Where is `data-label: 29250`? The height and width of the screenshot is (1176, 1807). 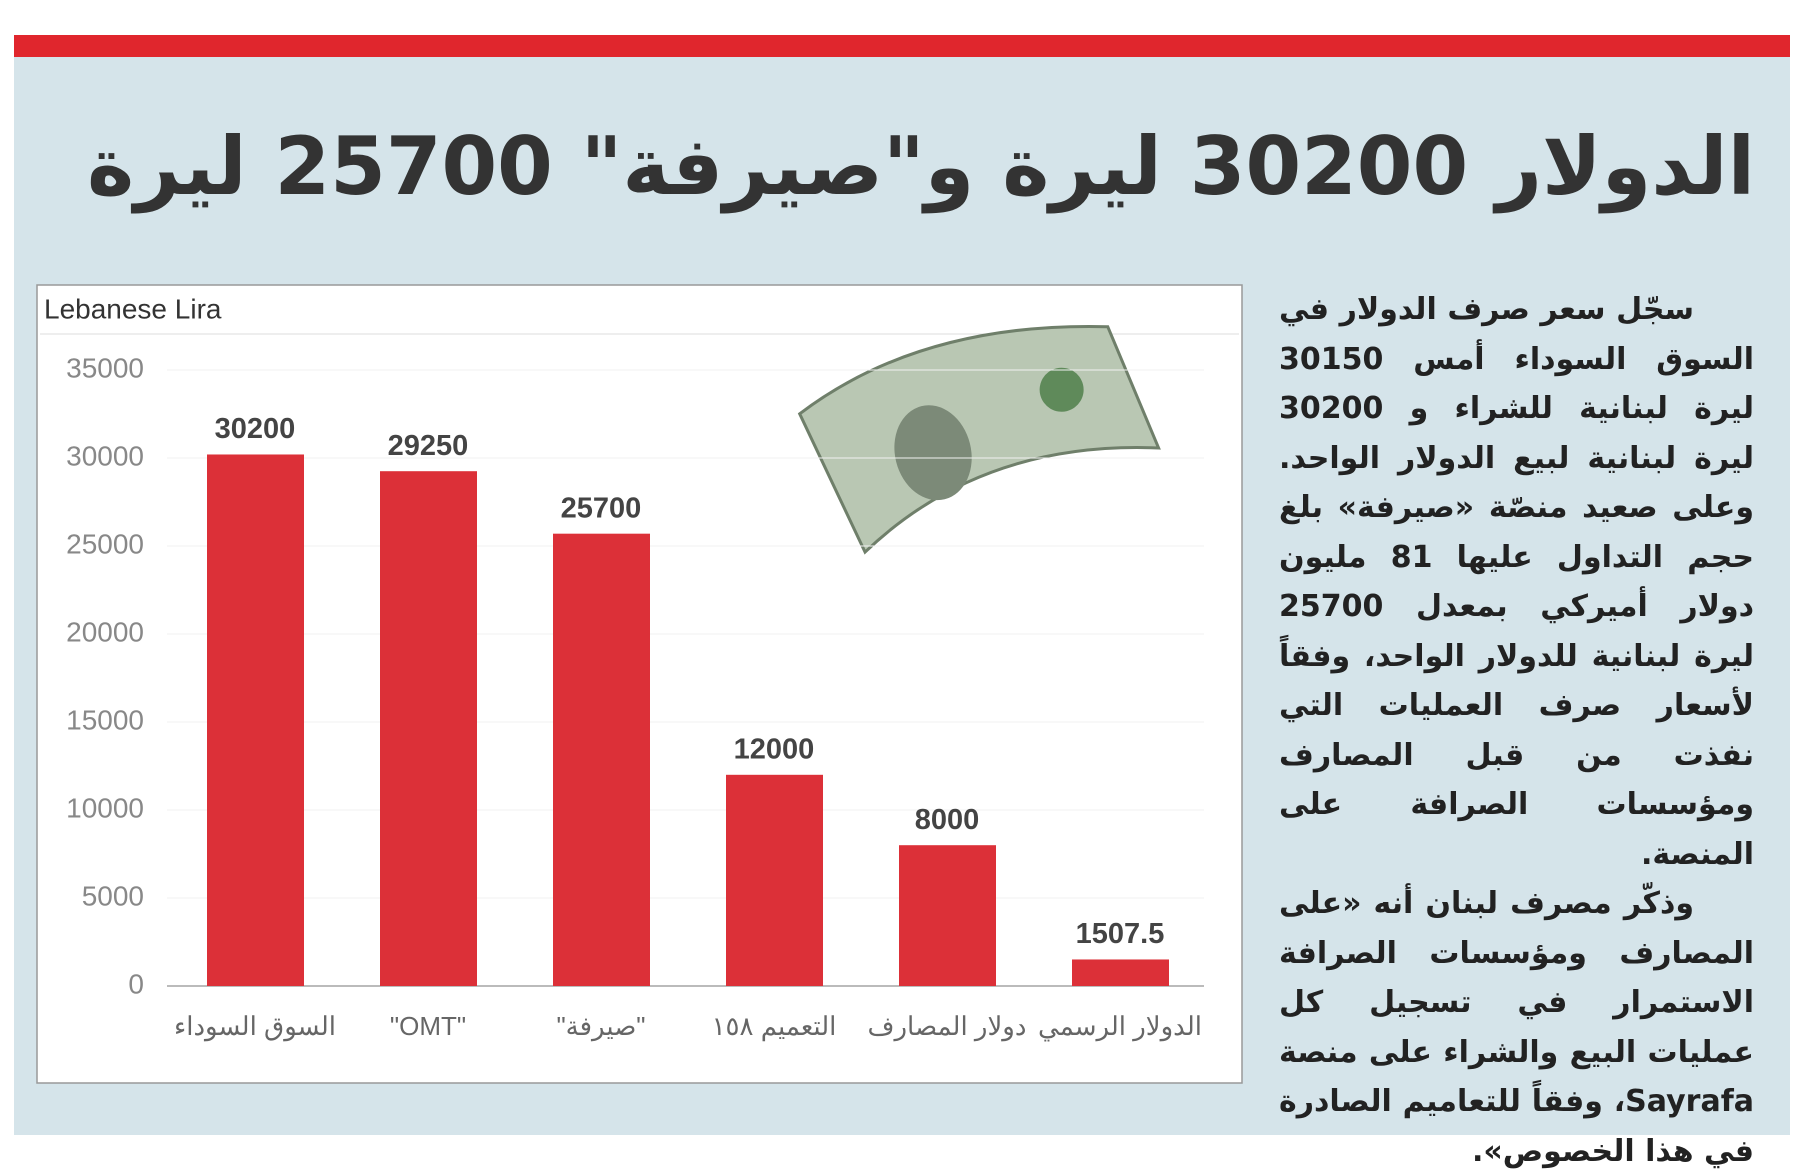 data-label: 29250 is located at coordinates (428, 446).